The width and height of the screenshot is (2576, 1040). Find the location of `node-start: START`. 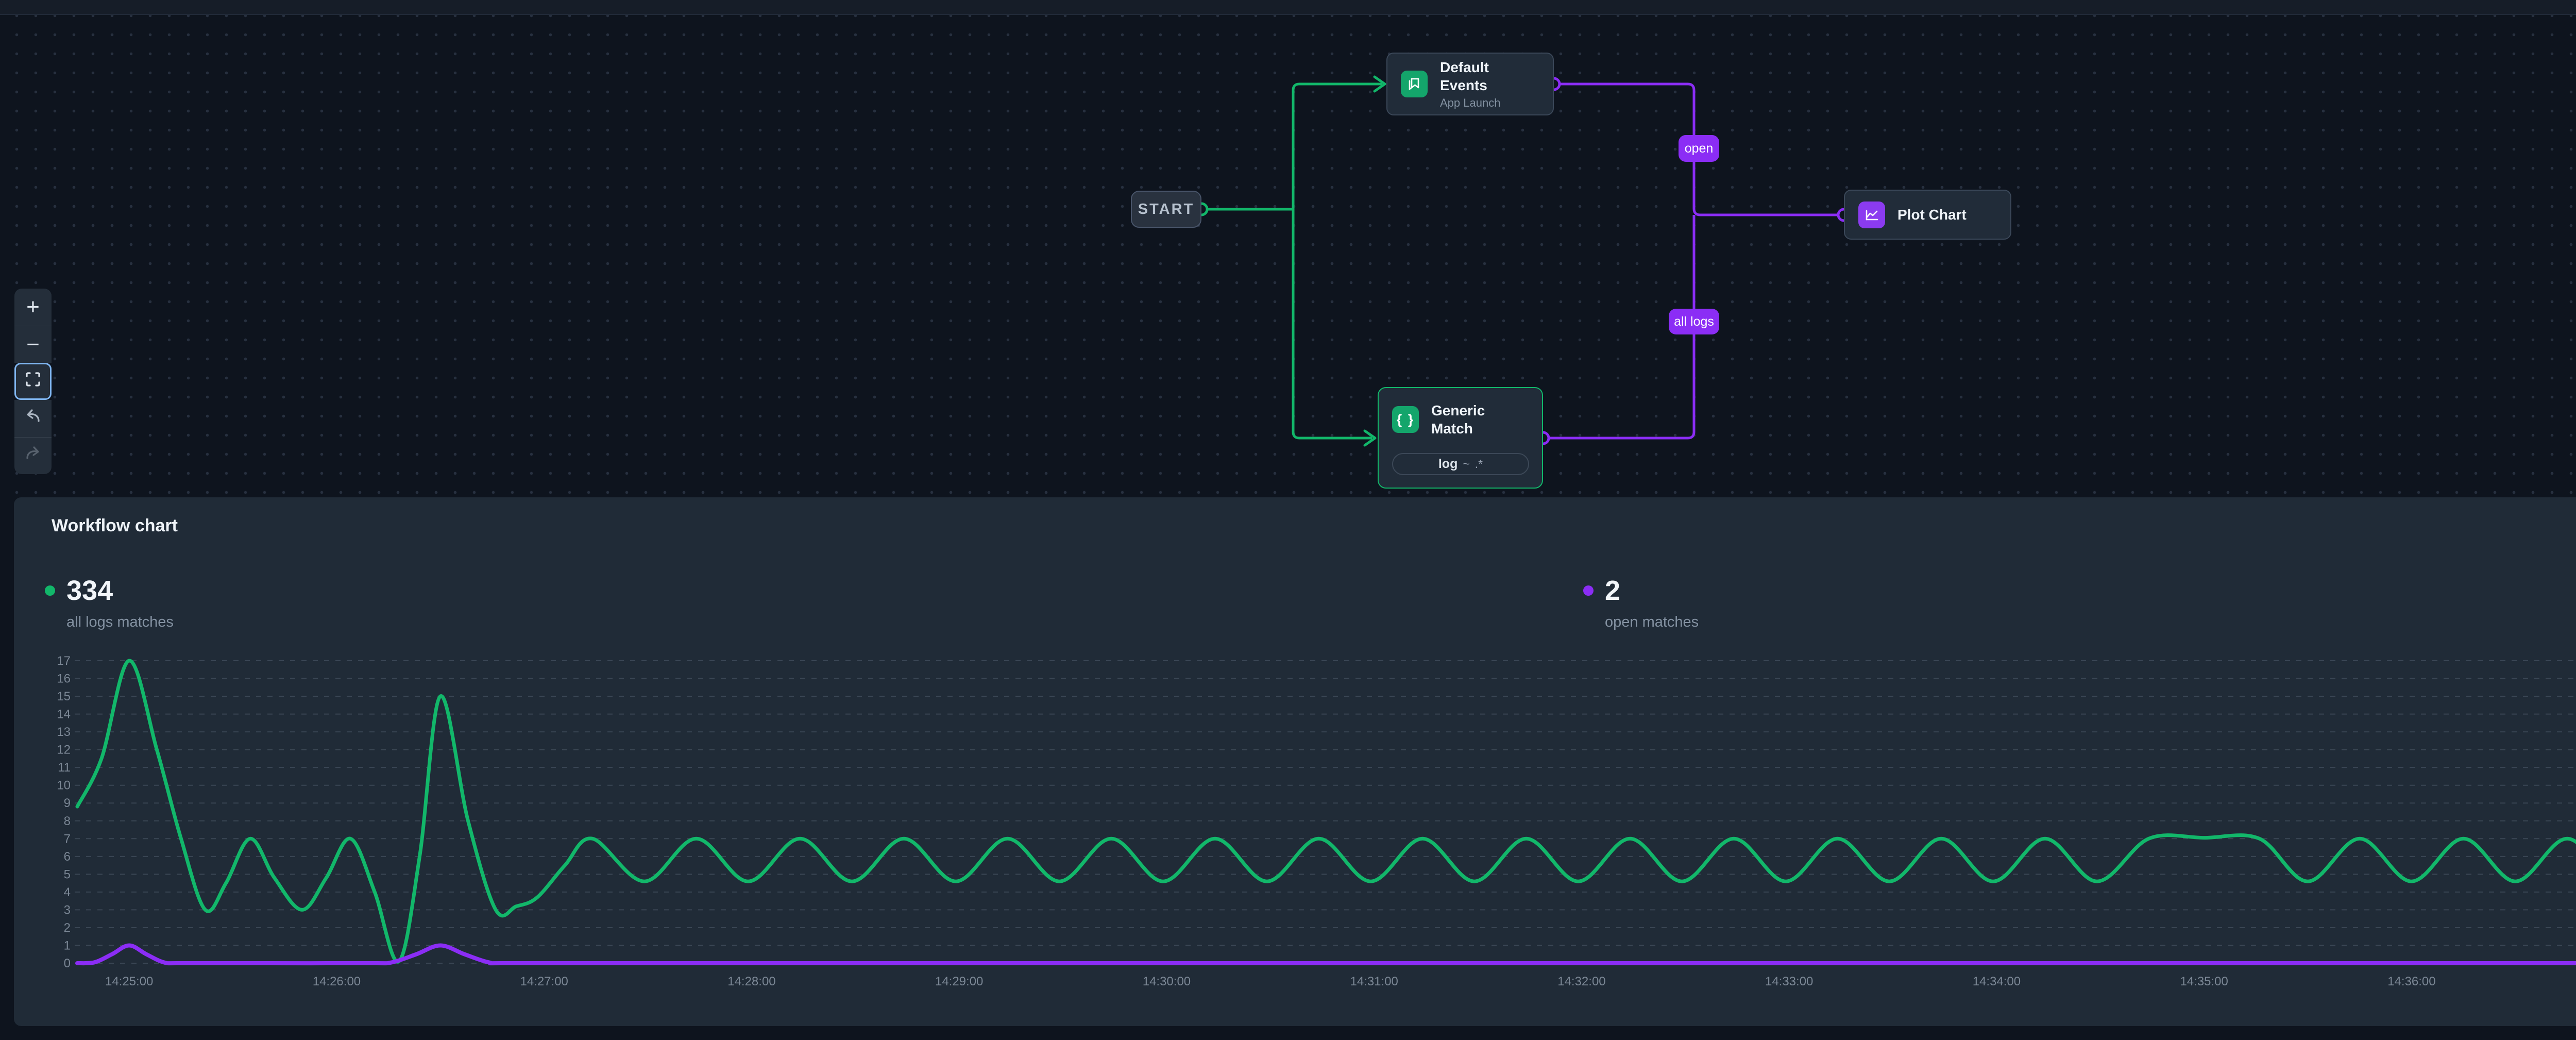

node-start: START is located at coordinates (1166, 210).